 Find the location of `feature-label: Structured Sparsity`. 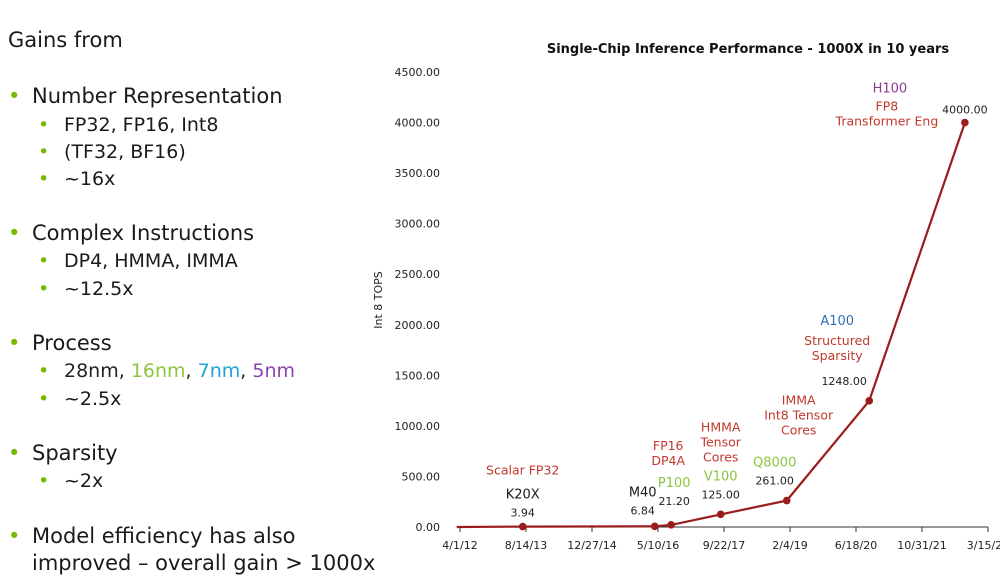

feature-label: Structured Sparsity is located at coordinates (837, 348).